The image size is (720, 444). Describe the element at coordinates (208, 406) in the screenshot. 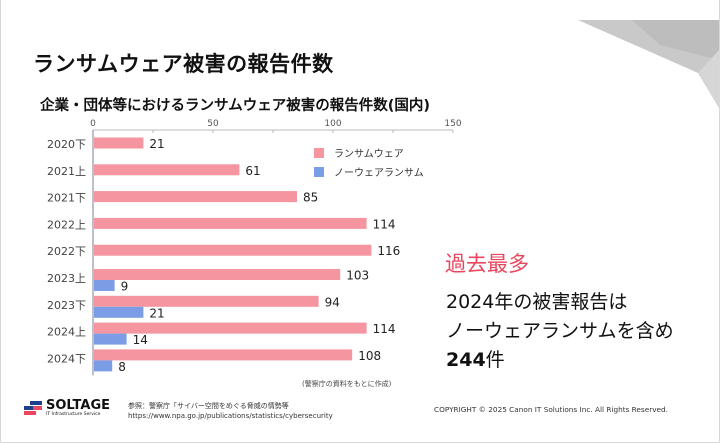

I see `source-line1: 参照：警察庁「サイバー空間をめぐる脅威の情勢等` at that location.